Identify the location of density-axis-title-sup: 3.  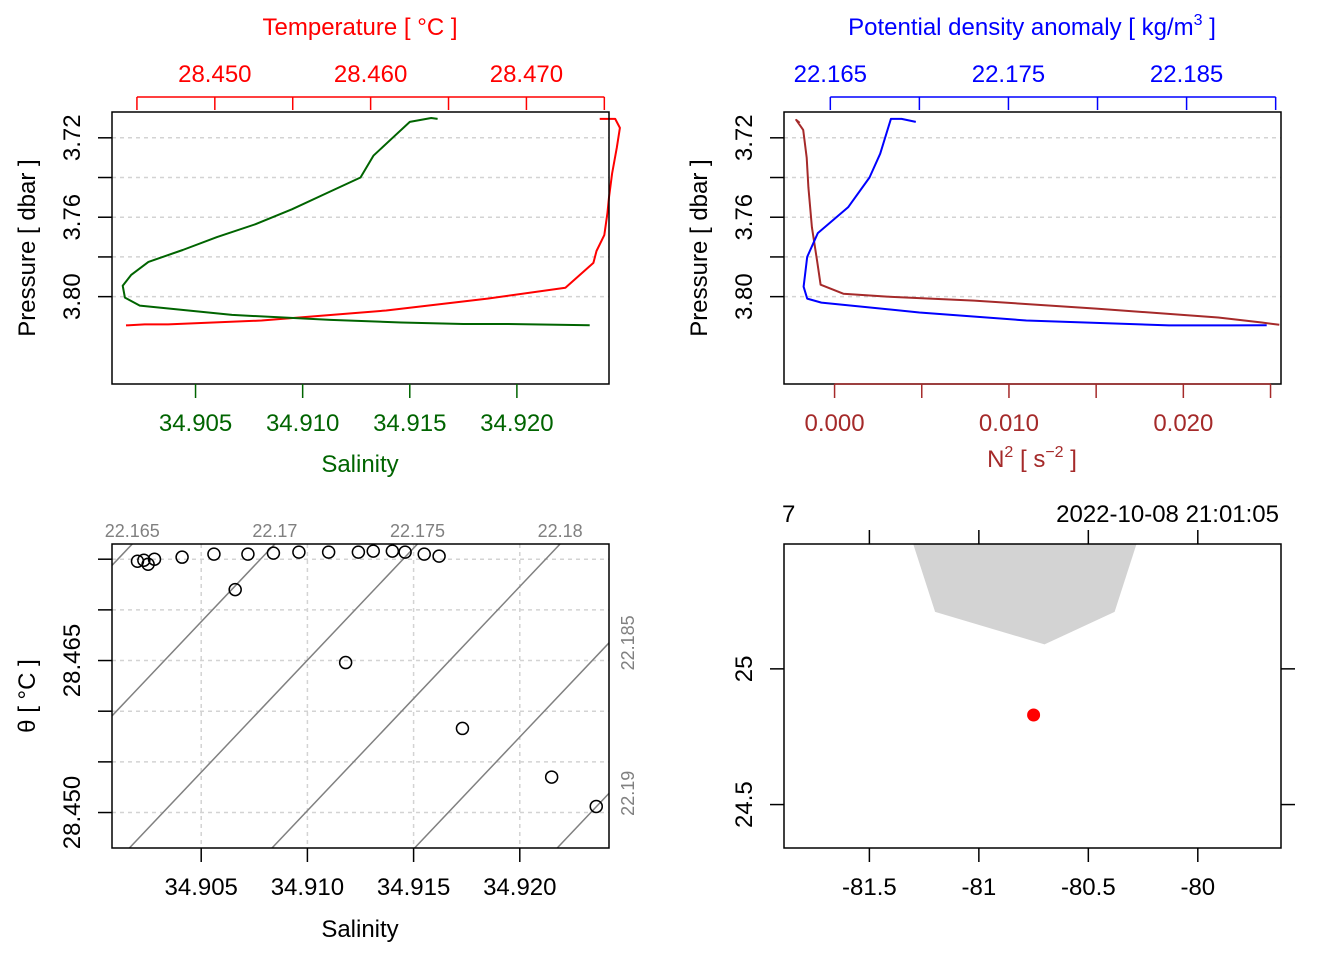
(1198, 20).